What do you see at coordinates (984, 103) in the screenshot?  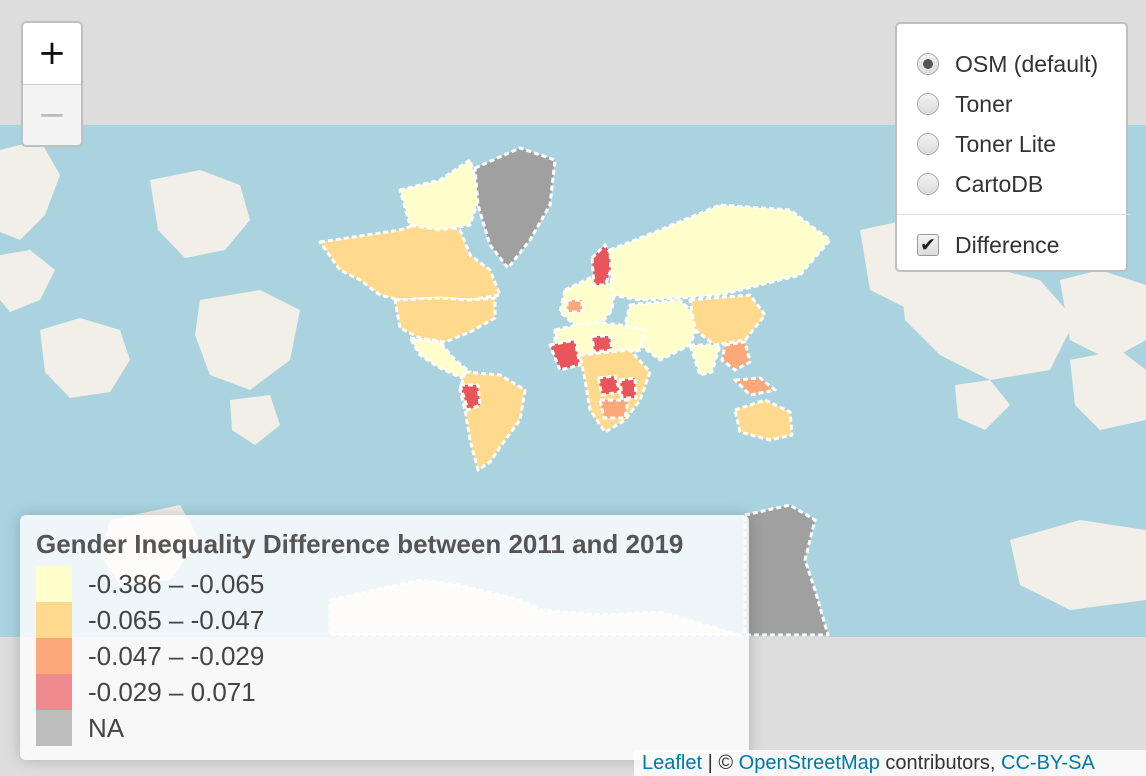 I see `base-layer-label: Toner` at bounding box center [984, 103].